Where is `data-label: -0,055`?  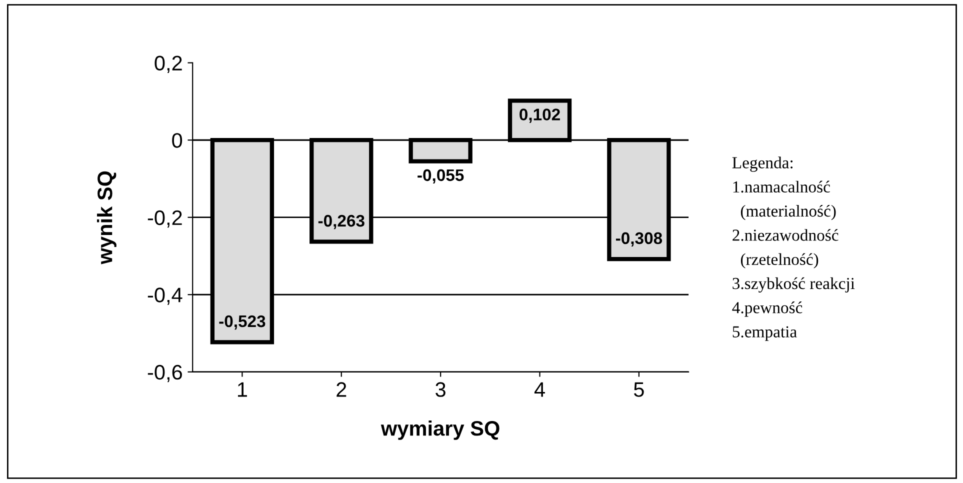
data-label: -0,055 is located at coordinates (441, 176).